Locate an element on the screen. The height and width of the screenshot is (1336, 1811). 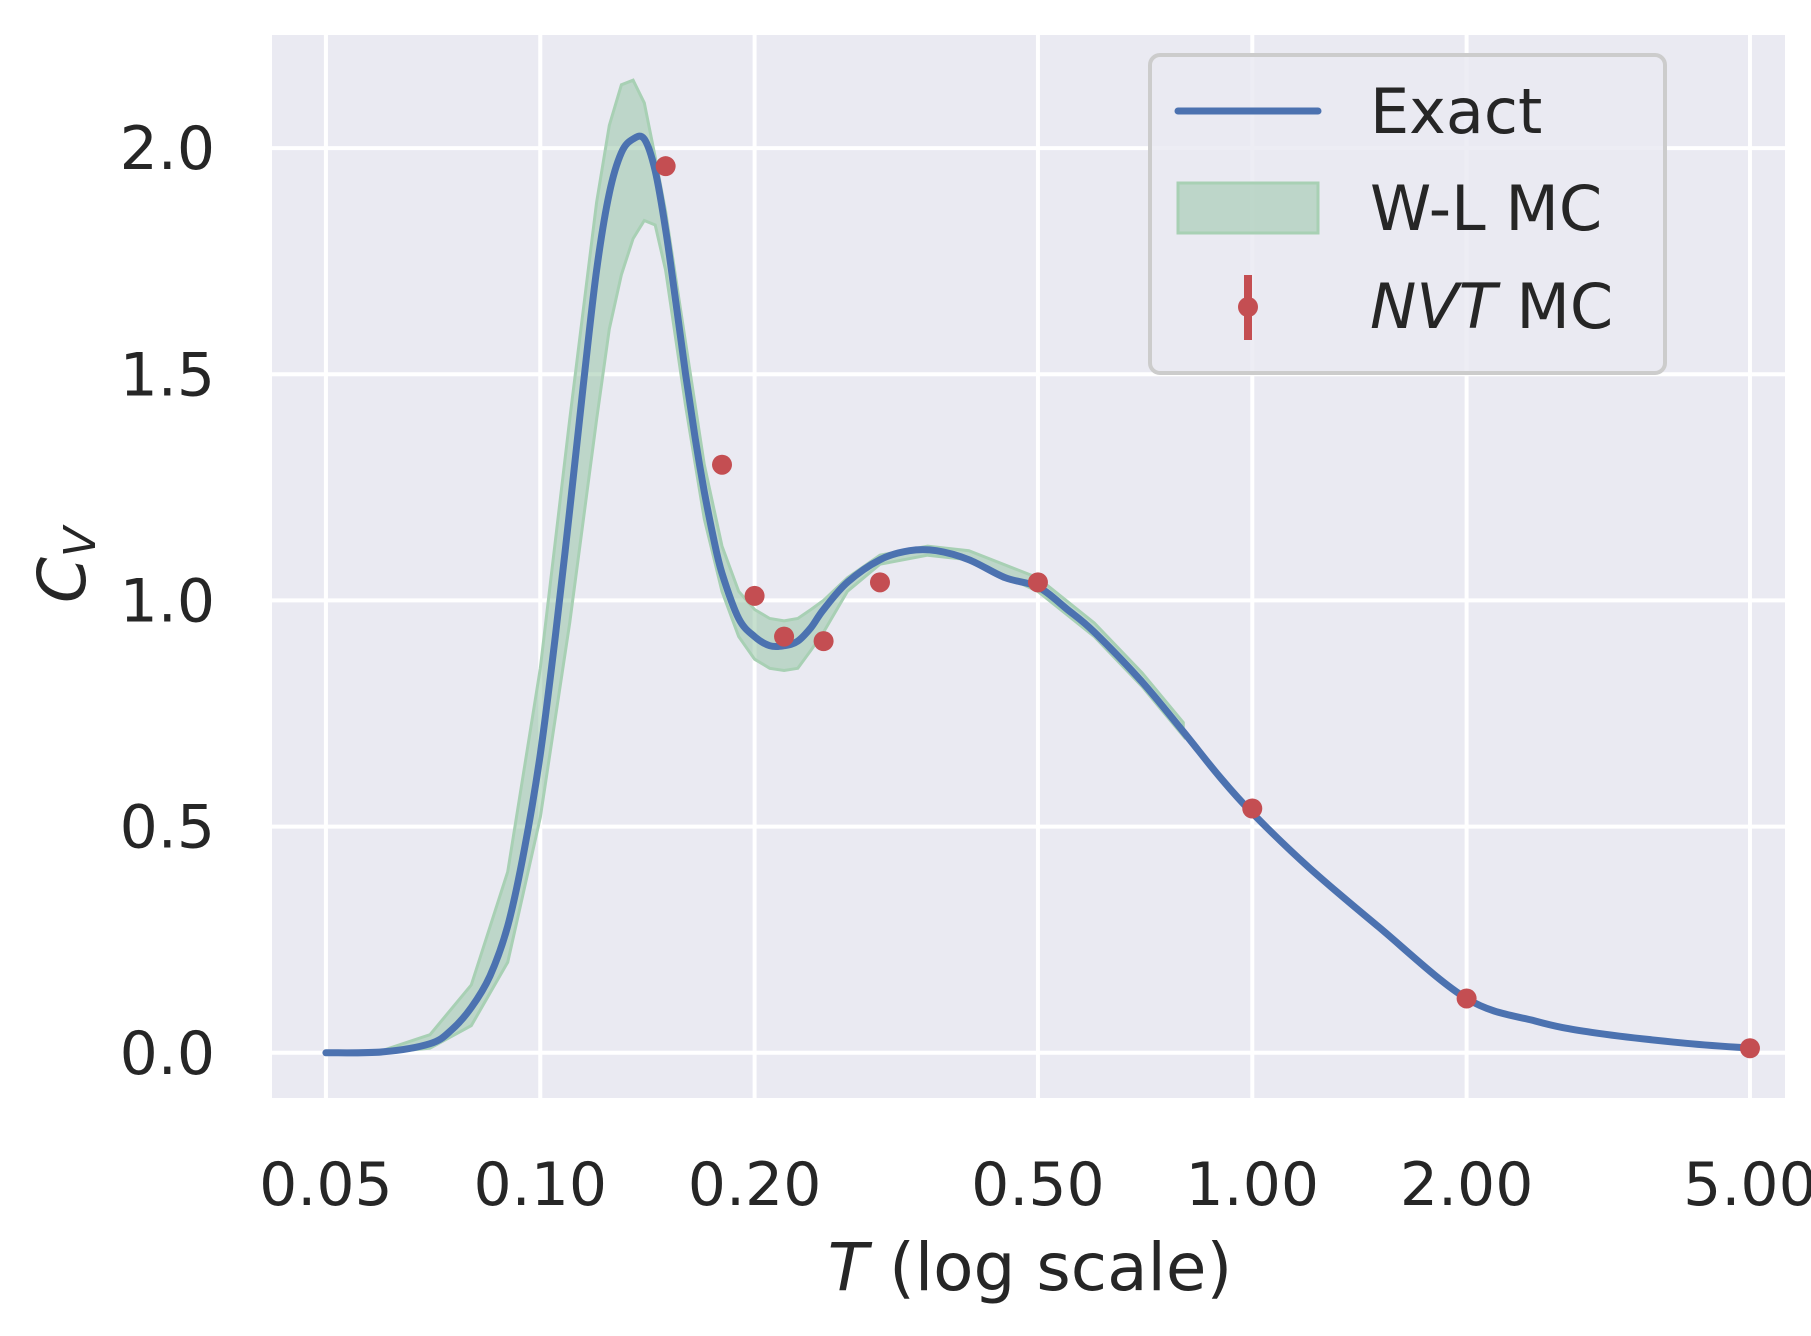
x-axis-label-text: (log scale) is located at coordinates (1050, 1267).